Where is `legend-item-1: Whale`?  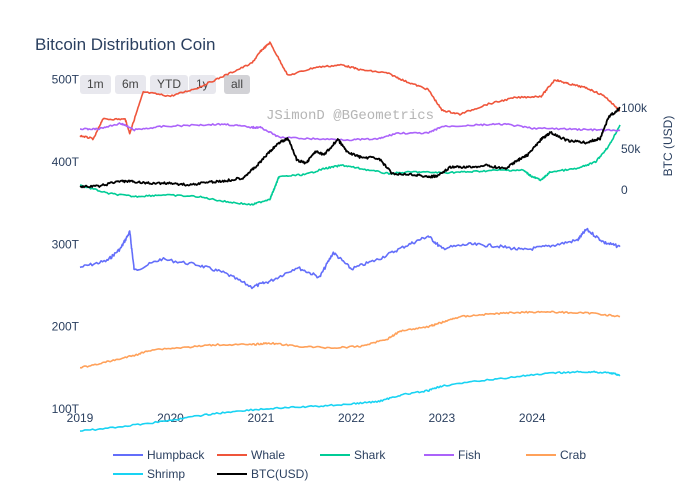
legend-item-1: Whale is located at coordinates (251, 455).